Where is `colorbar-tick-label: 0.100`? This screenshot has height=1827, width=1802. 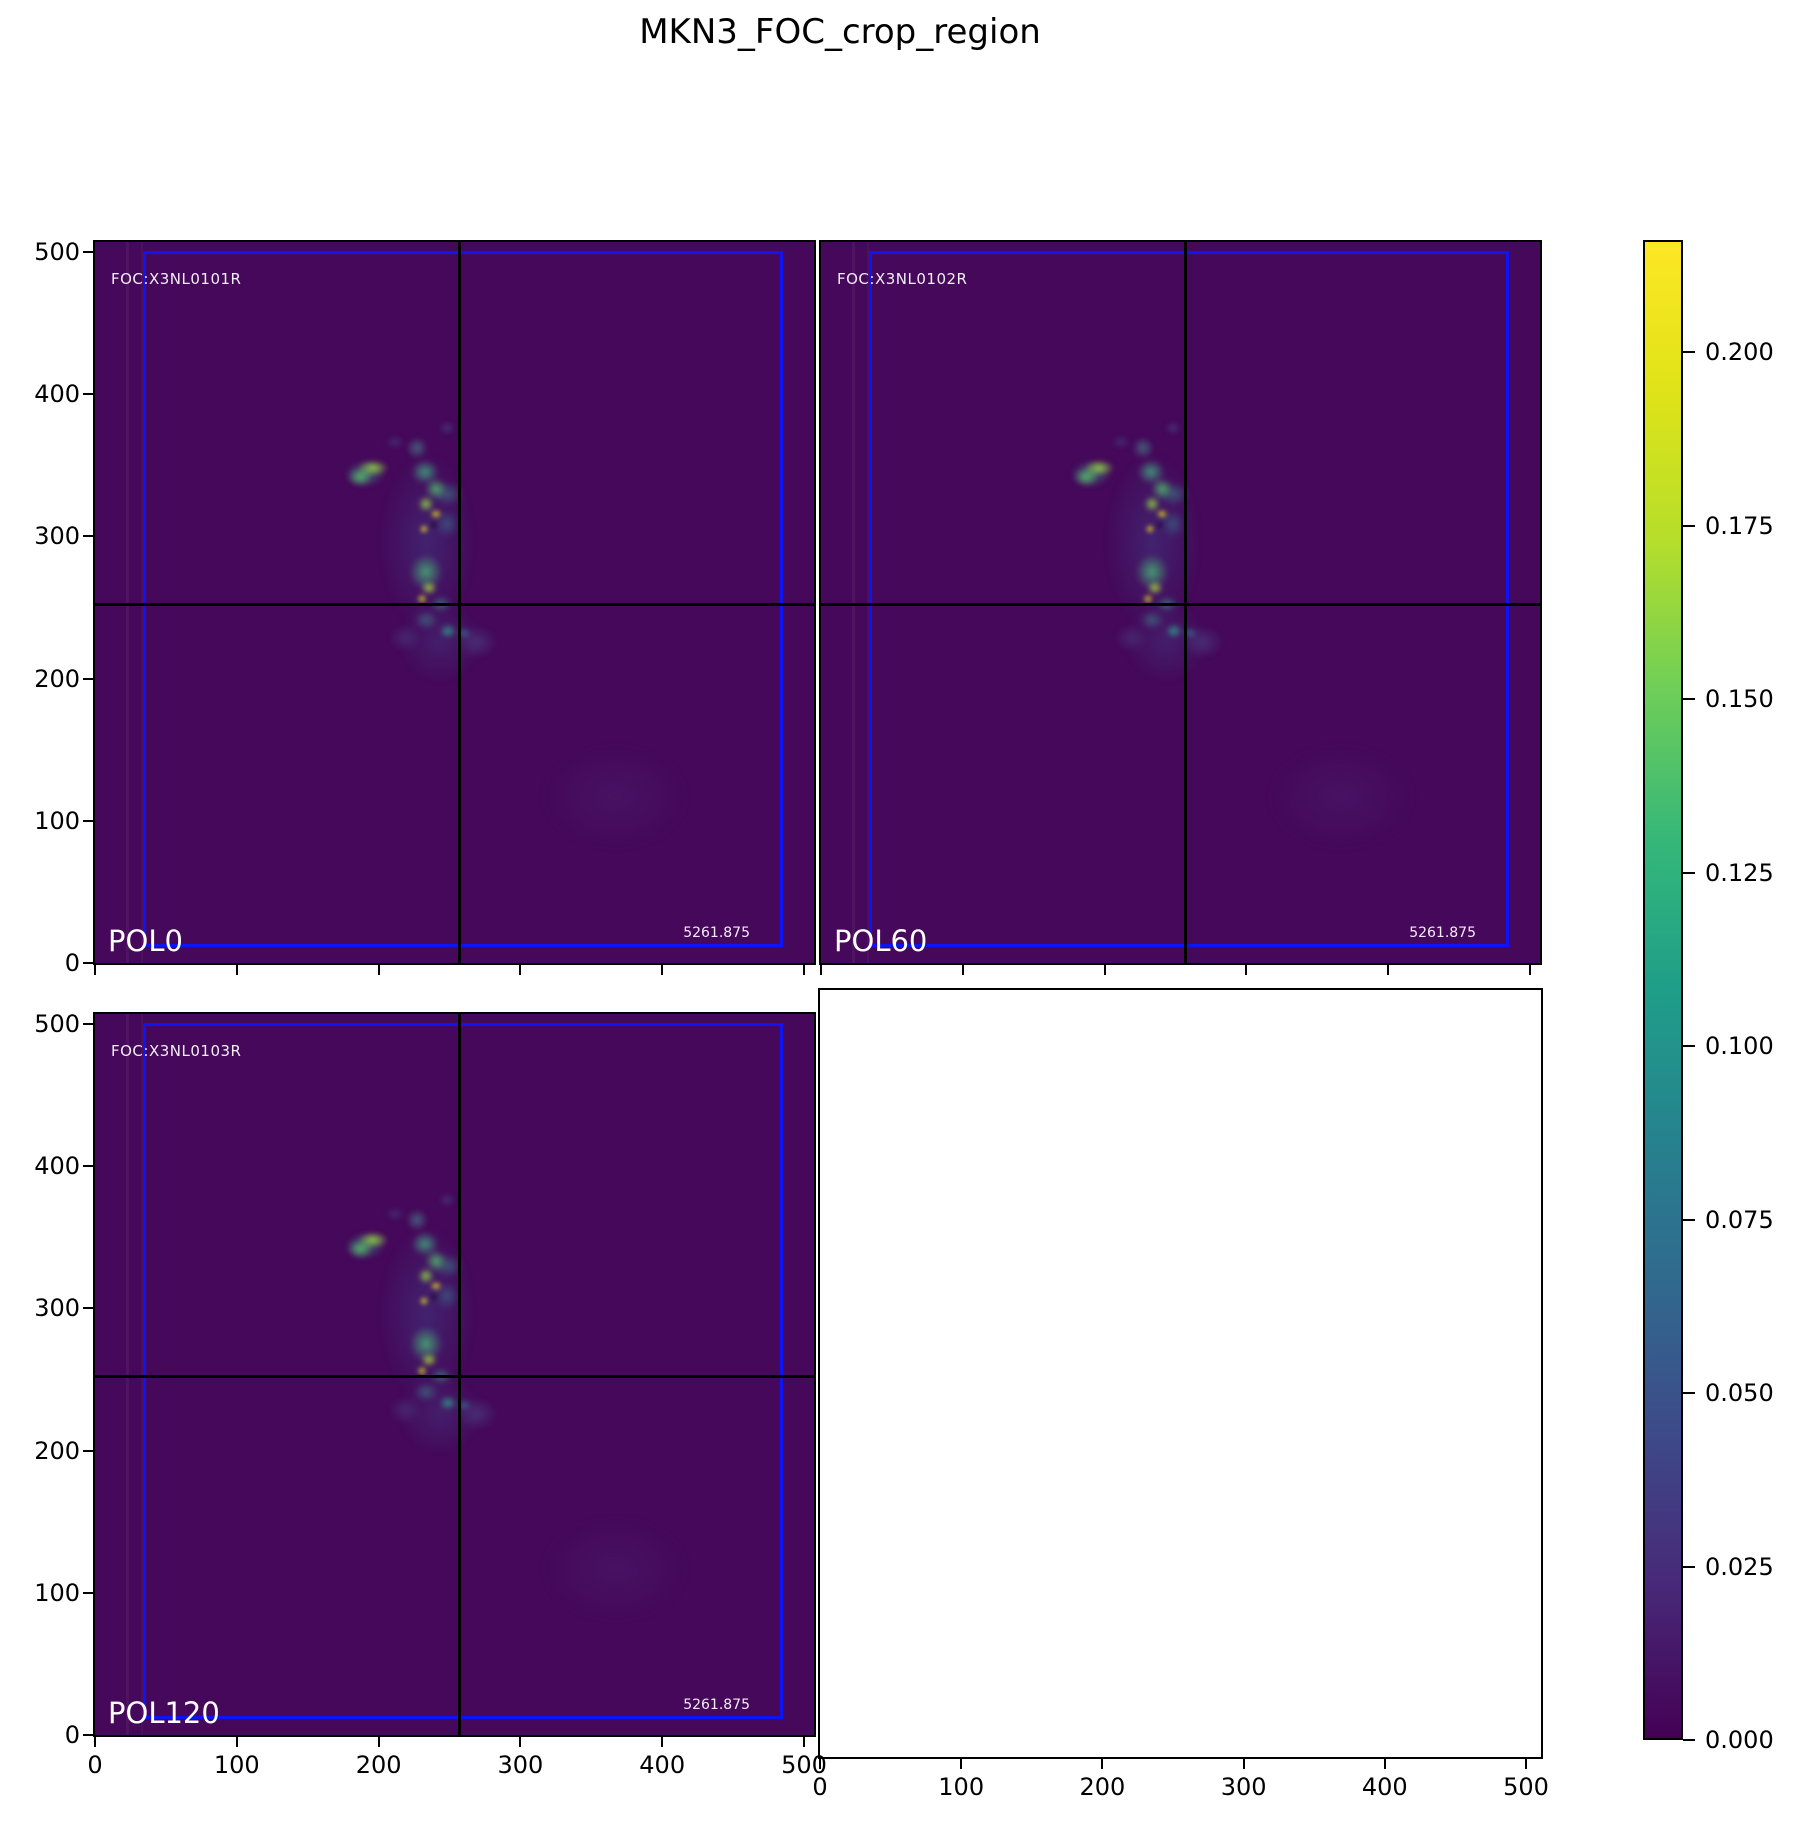 colorbar-tick-label: 0.100 is located at coordinates (1739, 1046).